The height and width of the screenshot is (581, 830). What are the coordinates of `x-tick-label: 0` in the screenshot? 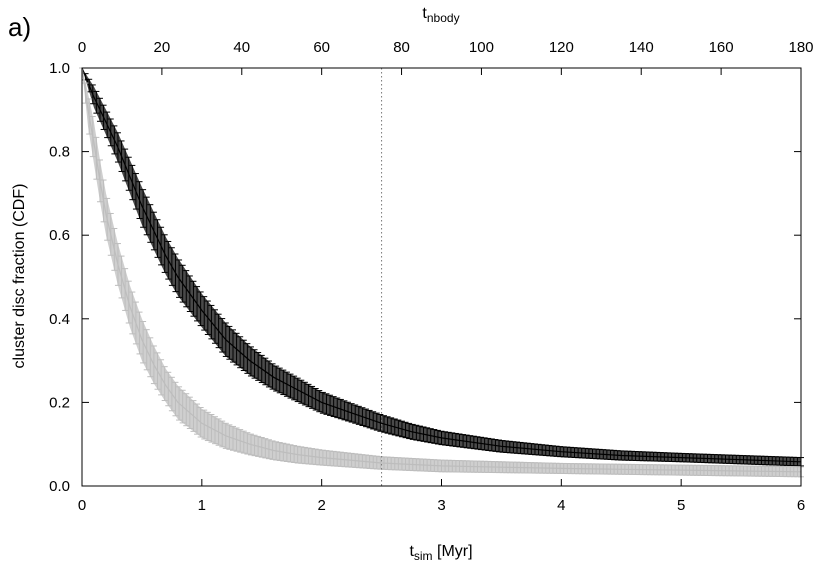 It's located at (82, 505).